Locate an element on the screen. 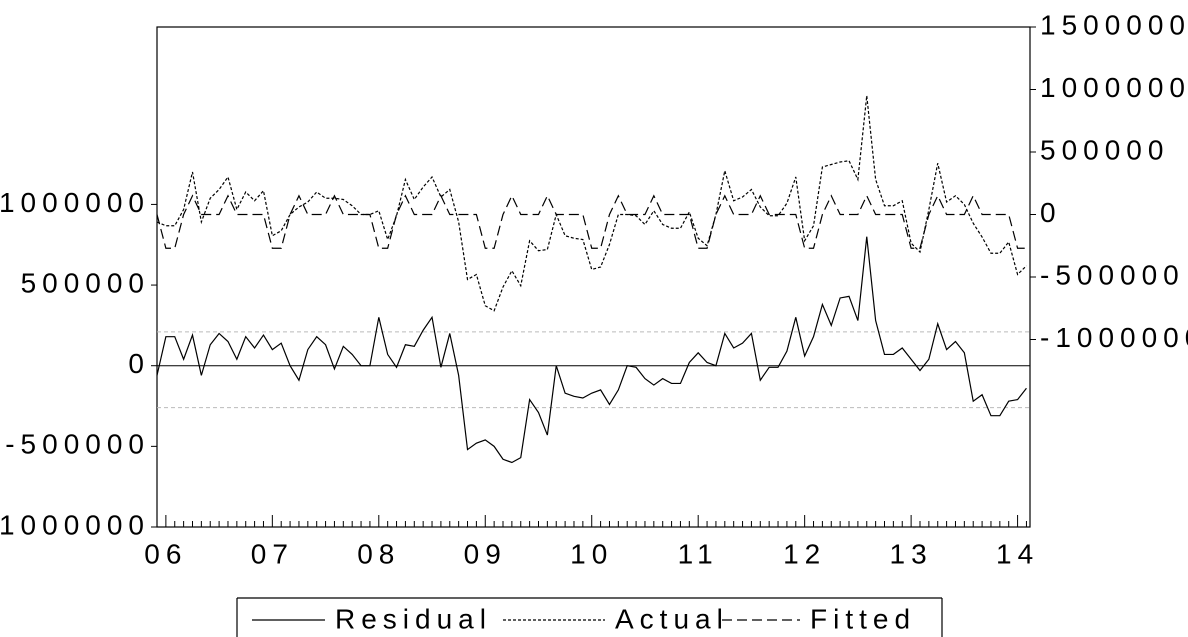 The width and height of the screenshot is (1188, 637). legend-label: Residual is located at coordinates (413, 618).